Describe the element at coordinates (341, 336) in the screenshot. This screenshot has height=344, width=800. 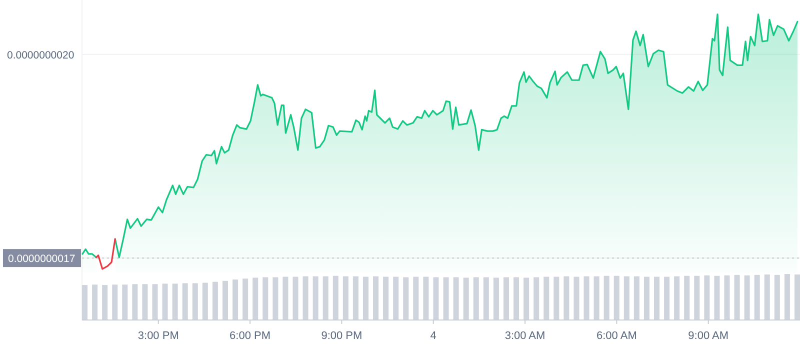
I see `x-tick-label: 9:00 PM` at that location.